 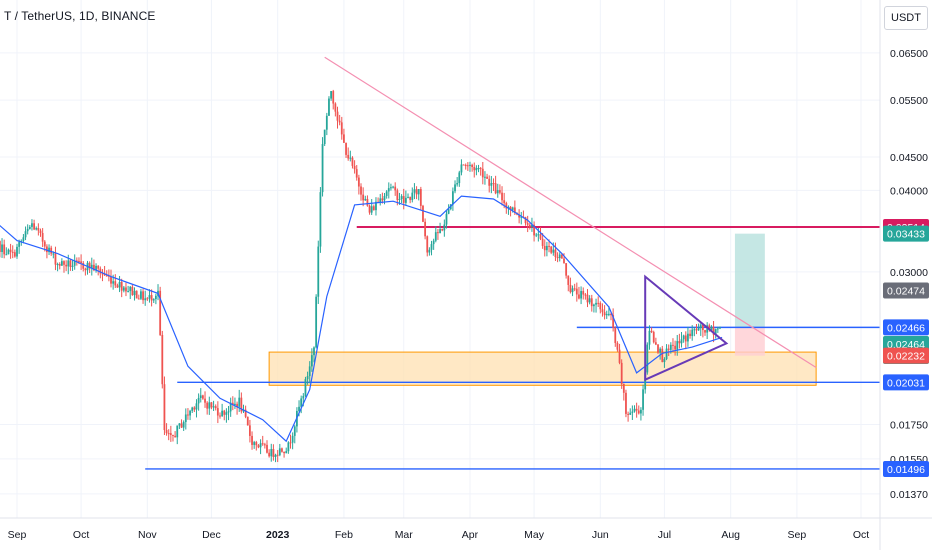 What do you see at coordinates (404, 535) in the screenshot?
I see `time-tick-label: Mar` at bounding box center [404, 535].